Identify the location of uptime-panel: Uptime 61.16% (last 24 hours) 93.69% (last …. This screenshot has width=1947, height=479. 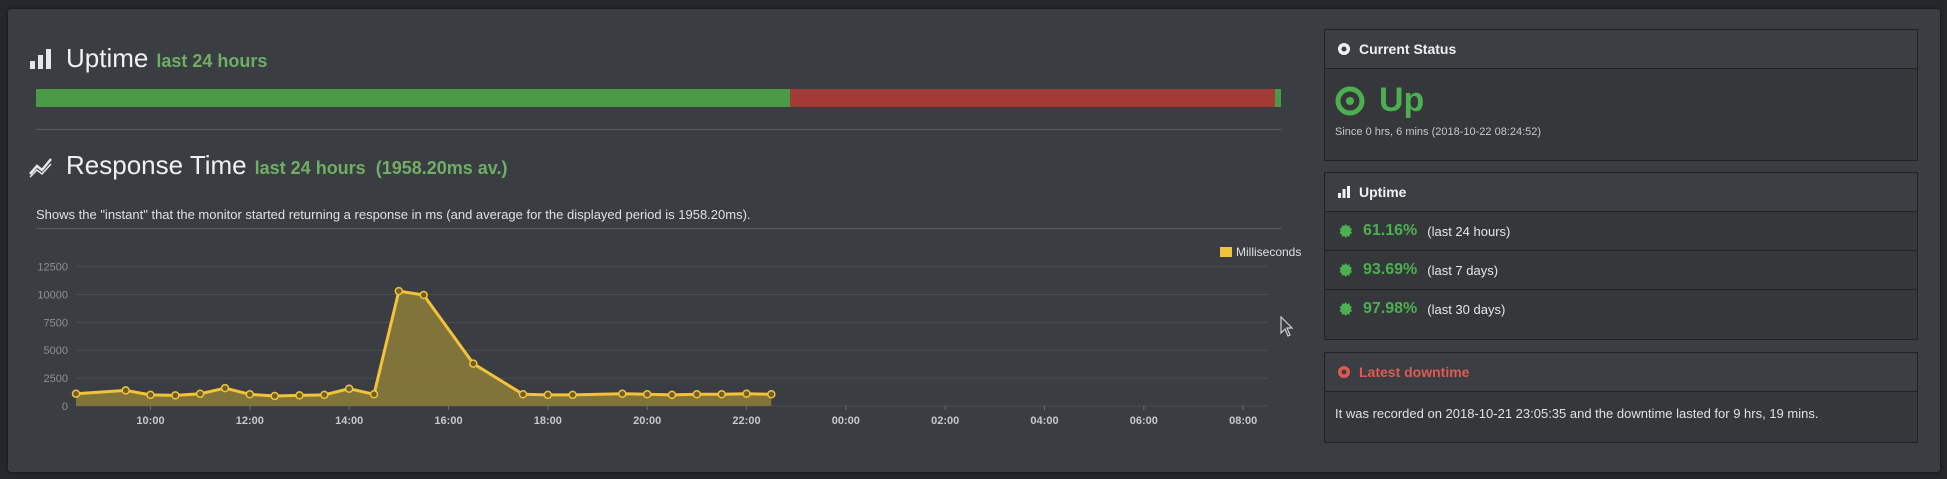
(1621, 256).